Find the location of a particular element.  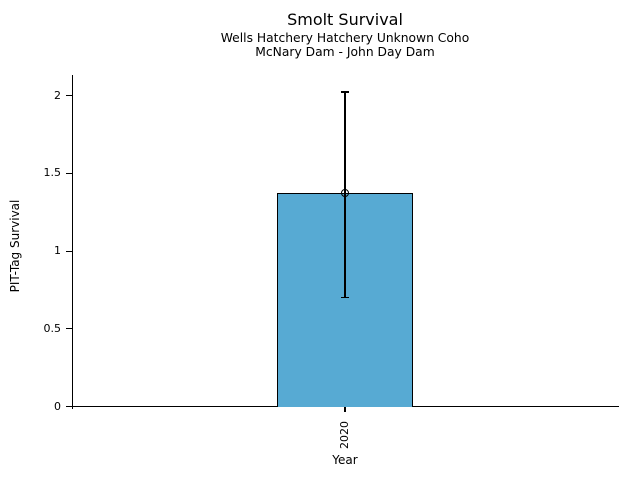

chart-title: Smolt Survival is located at coordinates (345, 19).